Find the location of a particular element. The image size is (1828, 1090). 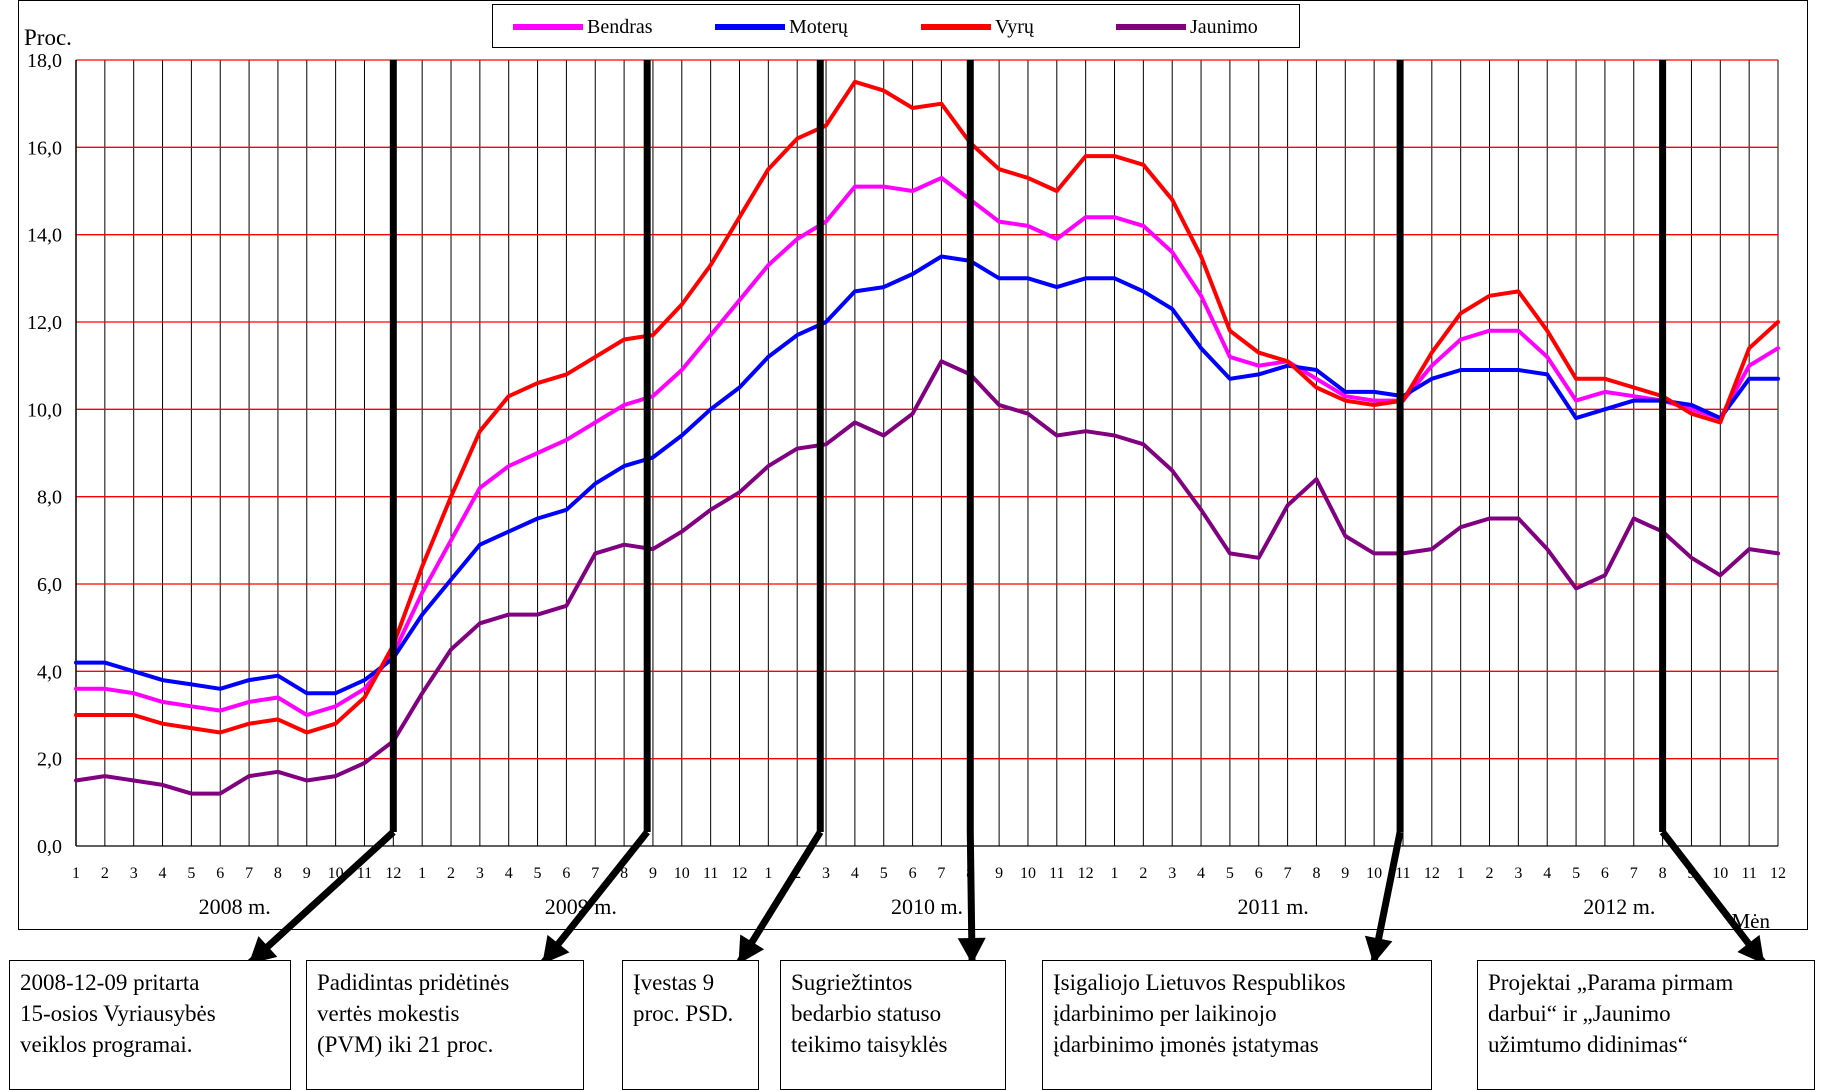

y-tick-label: 14,0 is located at coordinates (44, 236).